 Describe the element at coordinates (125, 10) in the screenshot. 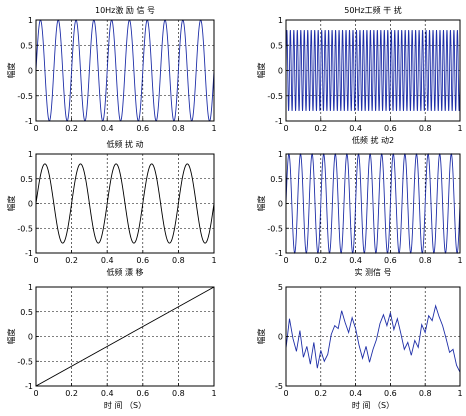

I see `chart-title: 10Hz激 励 信 号` at that location.